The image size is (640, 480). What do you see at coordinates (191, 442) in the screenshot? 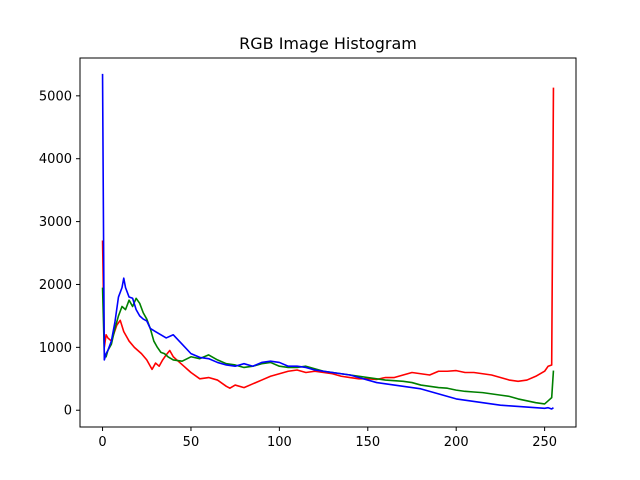
I see `x-tick-label: 50` at bounding box center [191, 442].